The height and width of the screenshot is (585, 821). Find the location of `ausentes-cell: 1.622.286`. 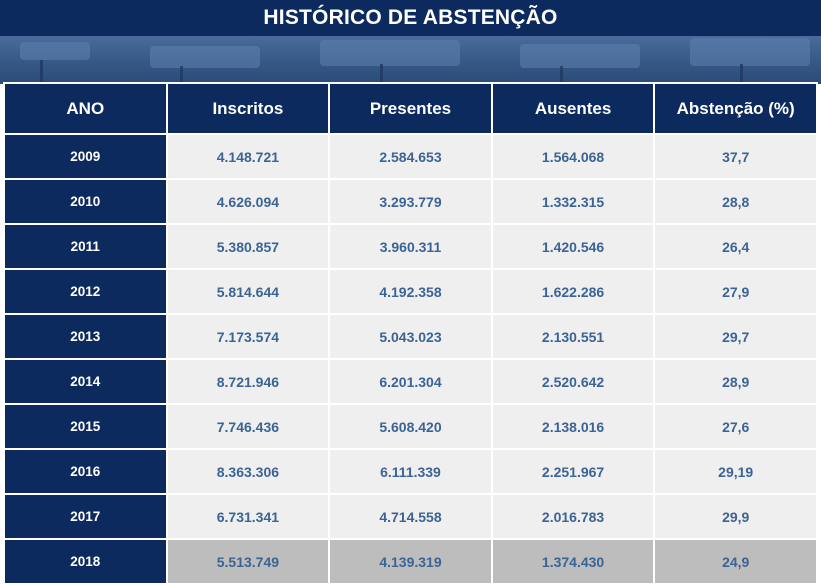

ausentes-cell: 1.622.286 is located at coordinates (573, 291).